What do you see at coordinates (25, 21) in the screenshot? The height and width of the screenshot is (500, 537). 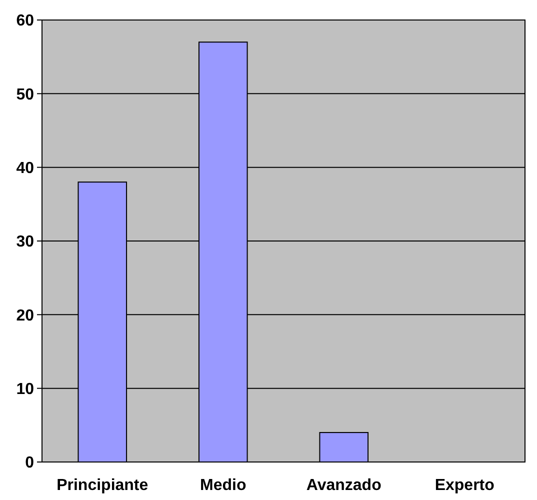 I see `y-tick-label: 60` at bounding box center [25, 21].